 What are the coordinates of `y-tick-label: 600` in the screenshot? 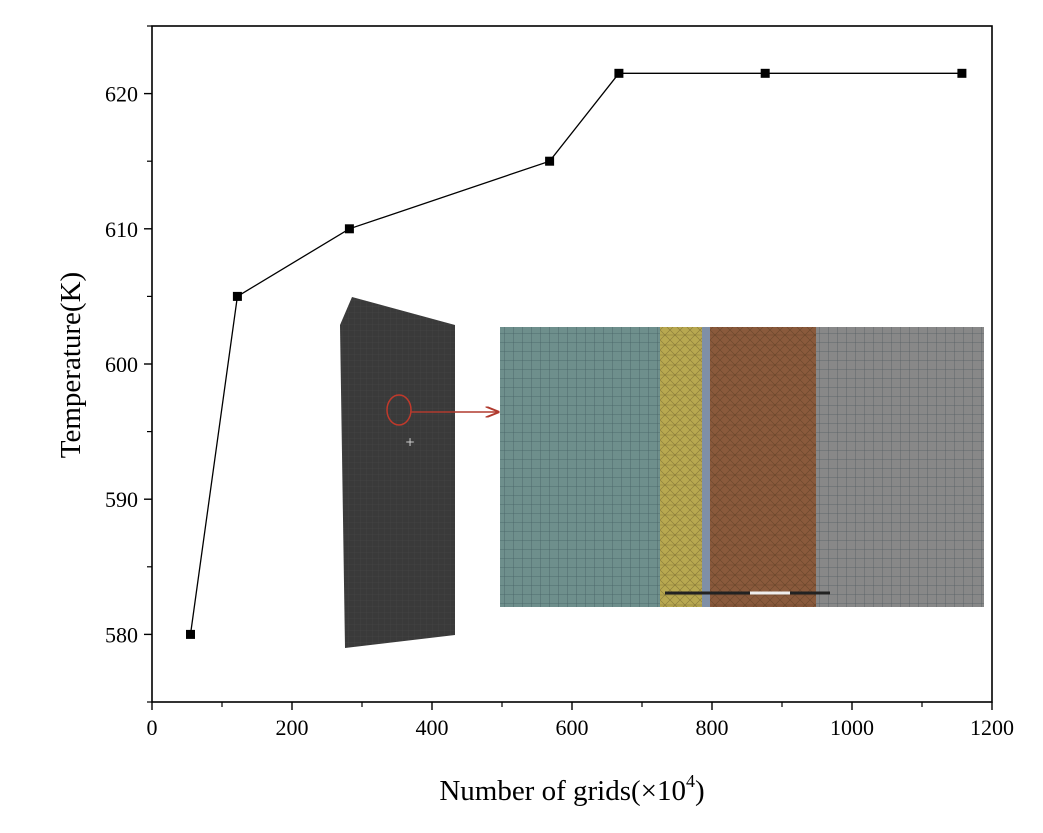 It's located at (121, 364).